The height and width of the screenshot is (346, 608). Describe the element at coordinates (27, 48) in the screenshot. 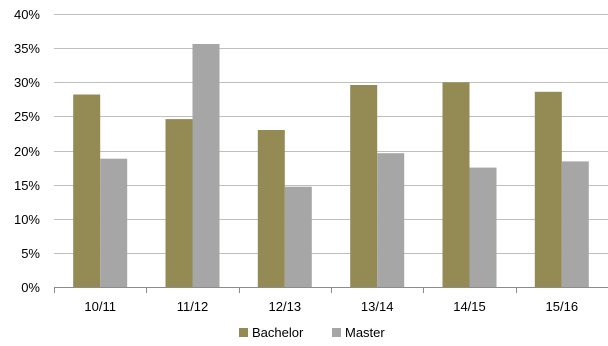

I see `y-tick-label: 35%` at that location.